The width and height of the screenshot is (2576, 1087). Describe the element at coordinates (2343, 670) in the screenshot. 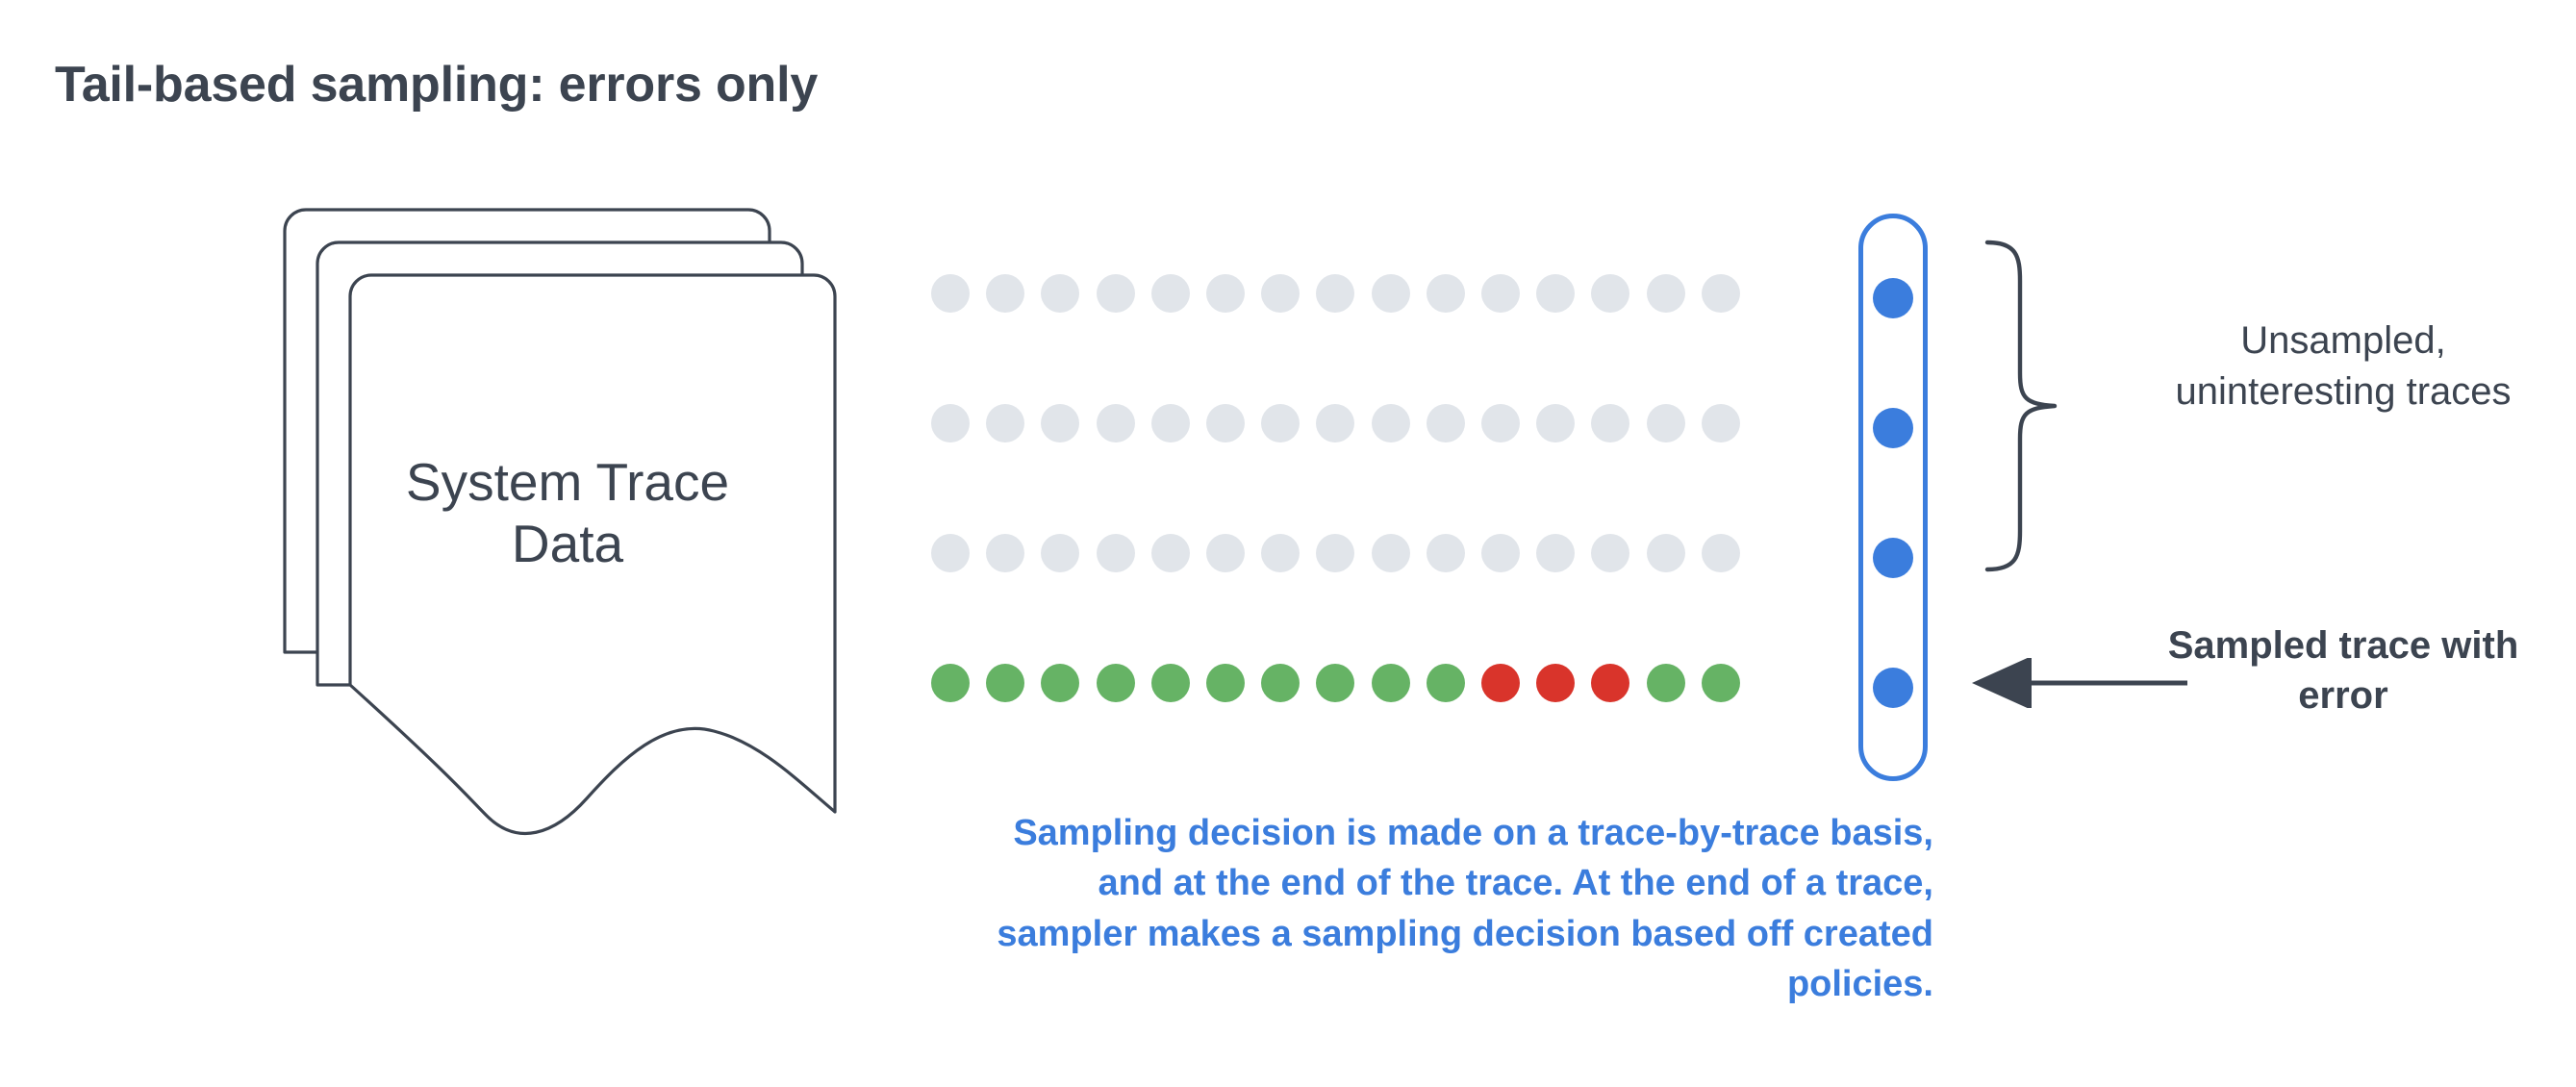

I see `sampled-trace-label: Sampled trace with error` at that location.